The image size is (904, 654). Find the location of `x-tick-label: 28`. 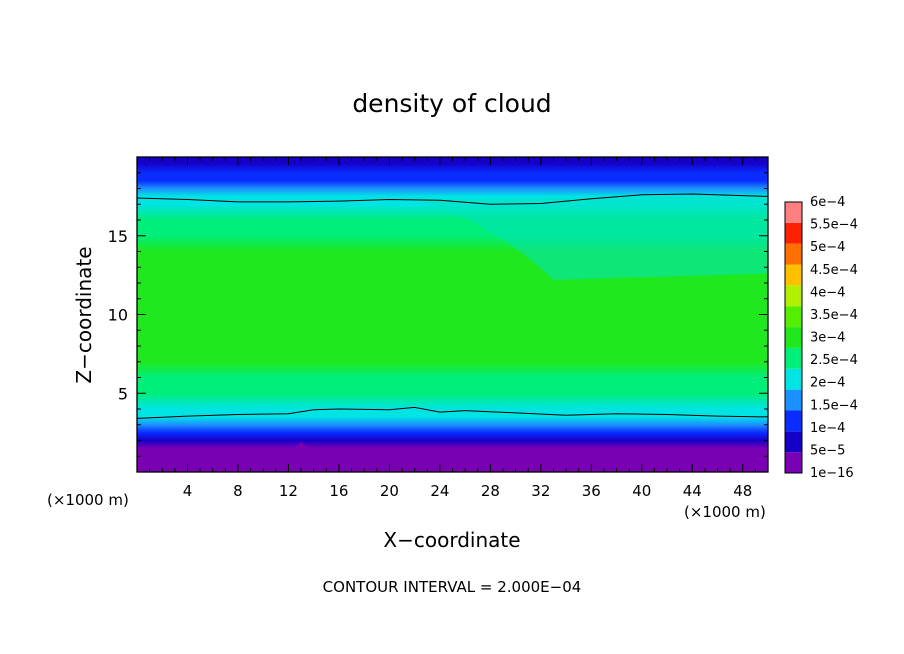

x-tick-label: 28 is located at coordinates (490, 491).